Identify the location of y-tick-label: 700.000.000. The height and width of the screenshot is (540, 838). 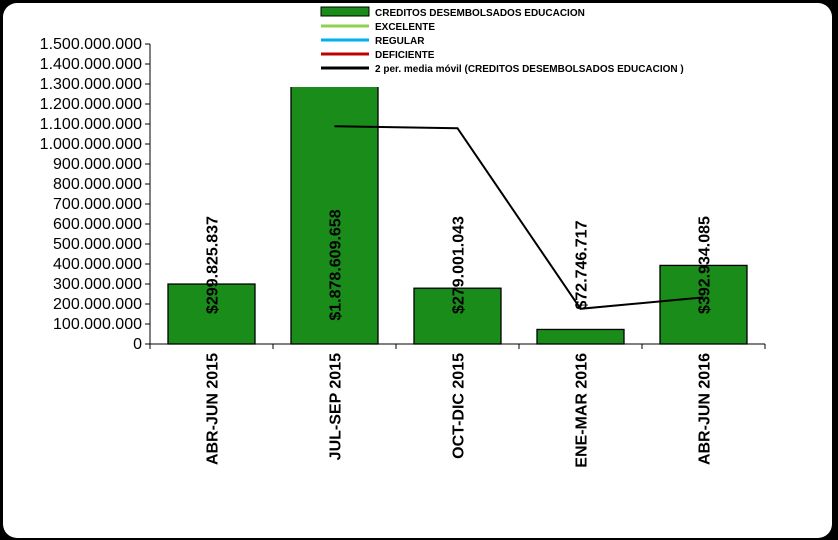
(97, 204).